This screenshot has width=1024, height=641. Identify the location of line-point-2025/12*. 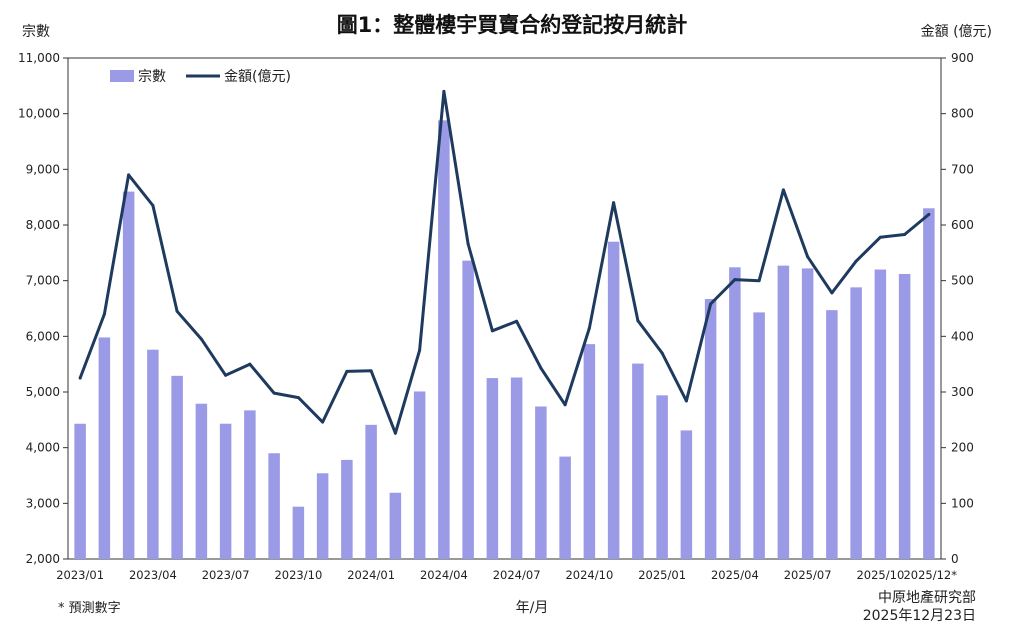
(929, 214).